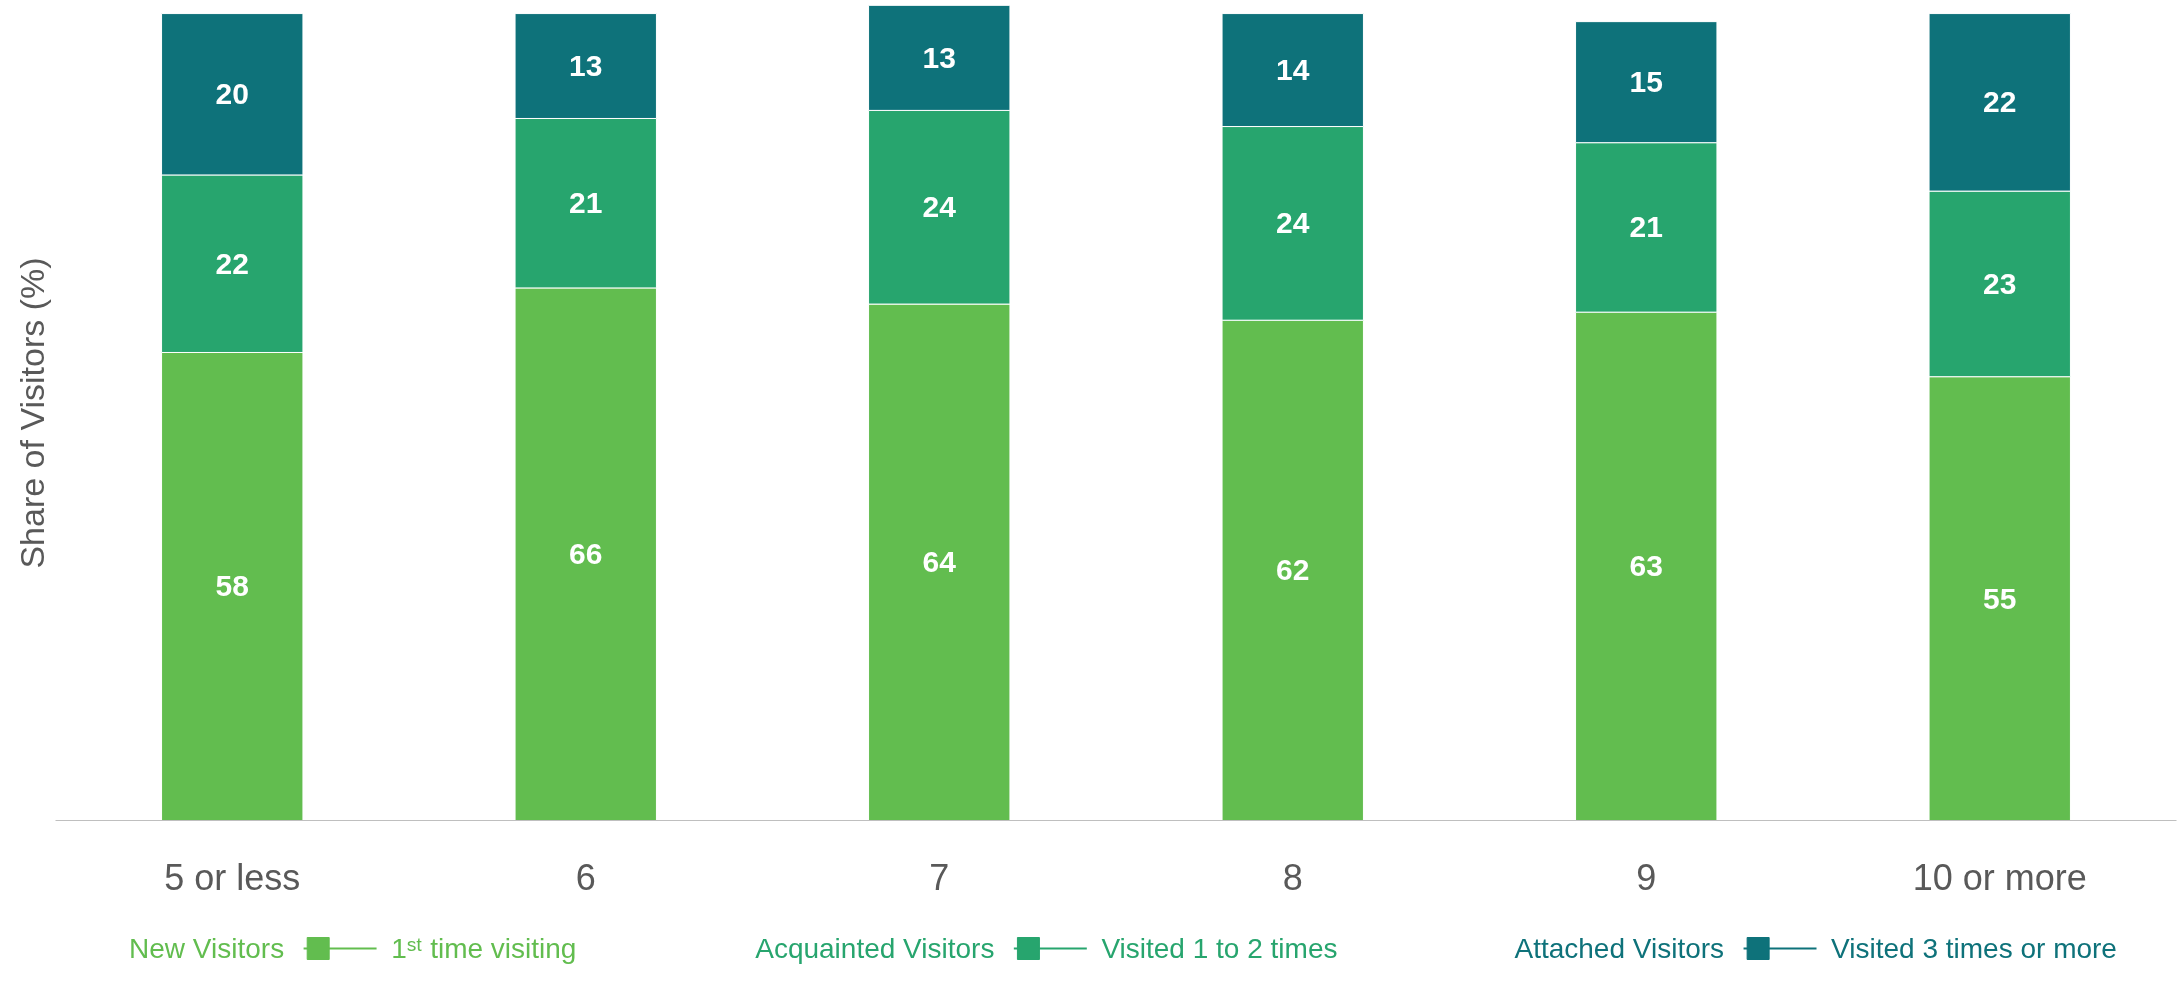 This screenshot has height=991, width=2180. Describe the element at coordinates (586, 554) in the screenshot. I see `data-label: 66` at that location.